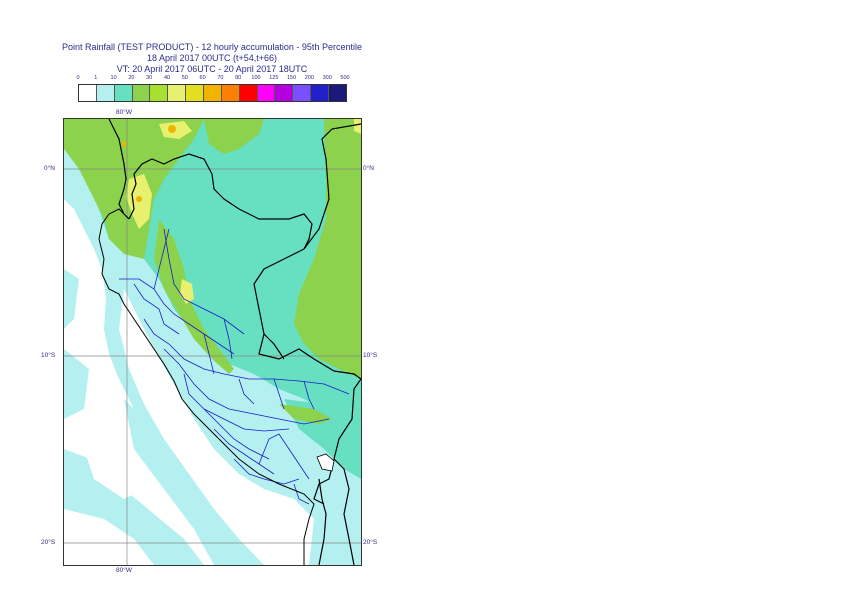  I want to click on lon-label-bottom: 80°W, so click(124, 570).